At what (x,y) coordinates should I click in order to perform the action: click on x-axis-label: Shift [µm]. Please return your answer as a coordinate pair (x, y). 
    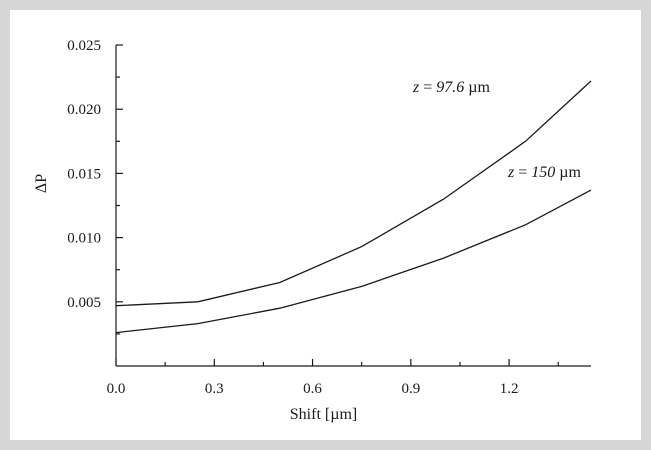
    Looking at the image, I should click on (323, 414).